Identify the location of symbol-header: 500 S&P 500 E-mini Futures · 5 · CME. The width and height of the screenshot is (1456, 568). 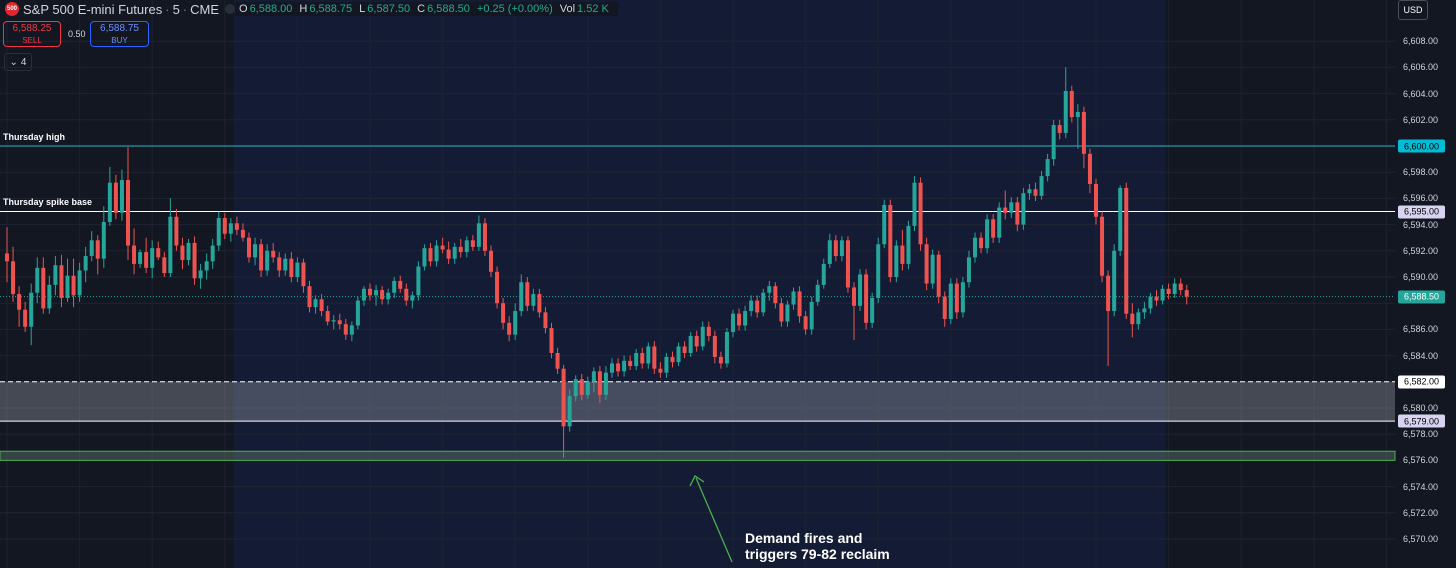
(124, 9).